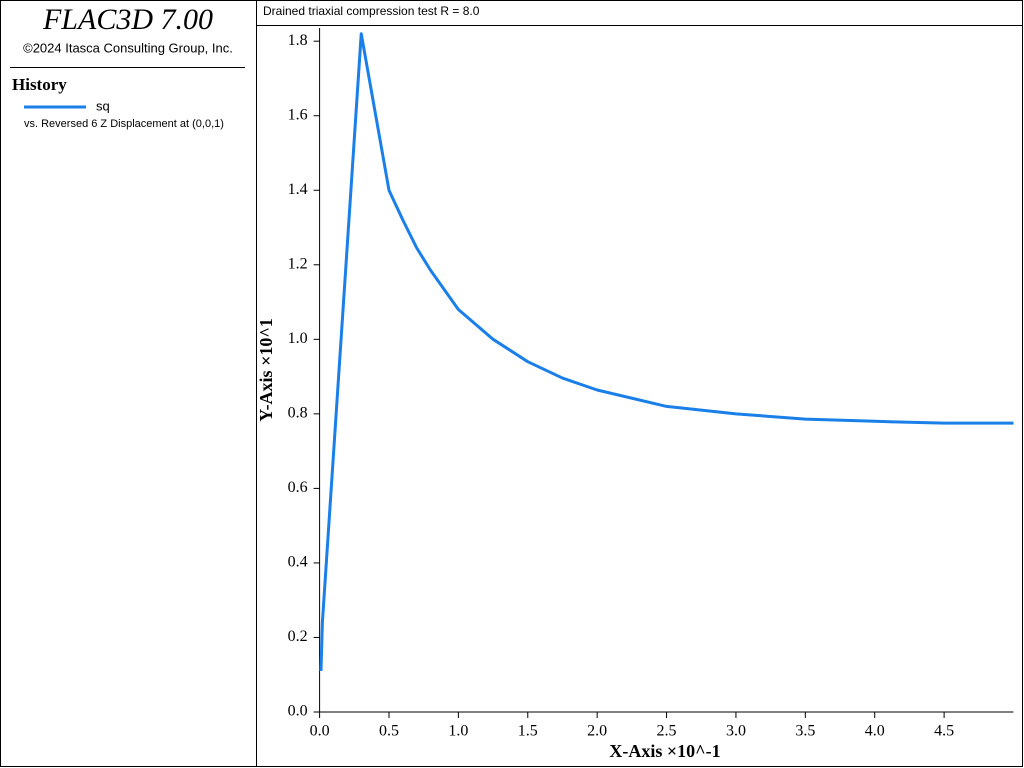 The image size is (1024, 768). I want to click on y-tick-label: 0.8, so click(298, 413).